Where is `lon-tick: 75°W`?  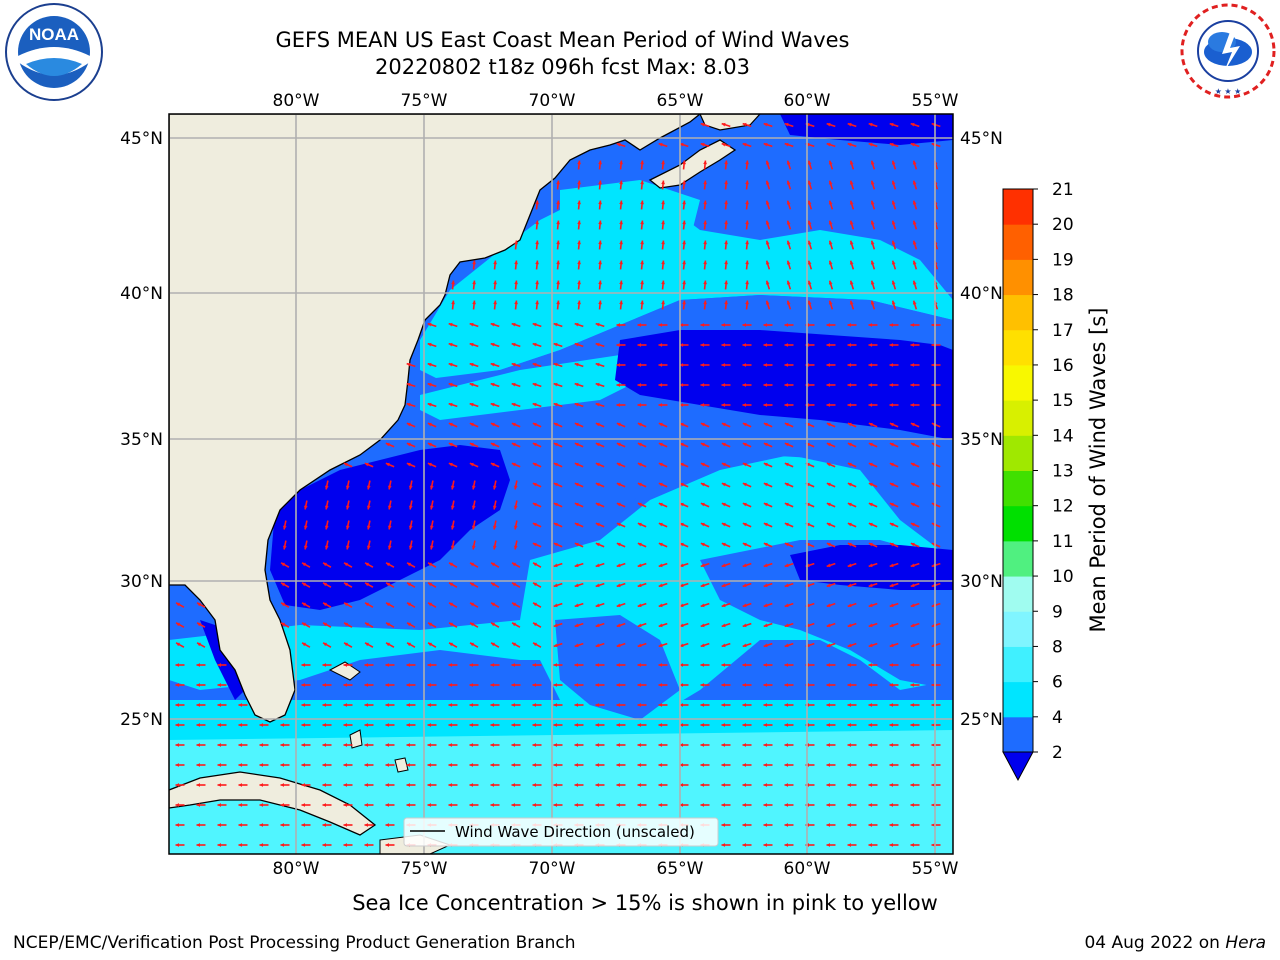
lon-tick: 75°W is located at coordinates (424, 101).